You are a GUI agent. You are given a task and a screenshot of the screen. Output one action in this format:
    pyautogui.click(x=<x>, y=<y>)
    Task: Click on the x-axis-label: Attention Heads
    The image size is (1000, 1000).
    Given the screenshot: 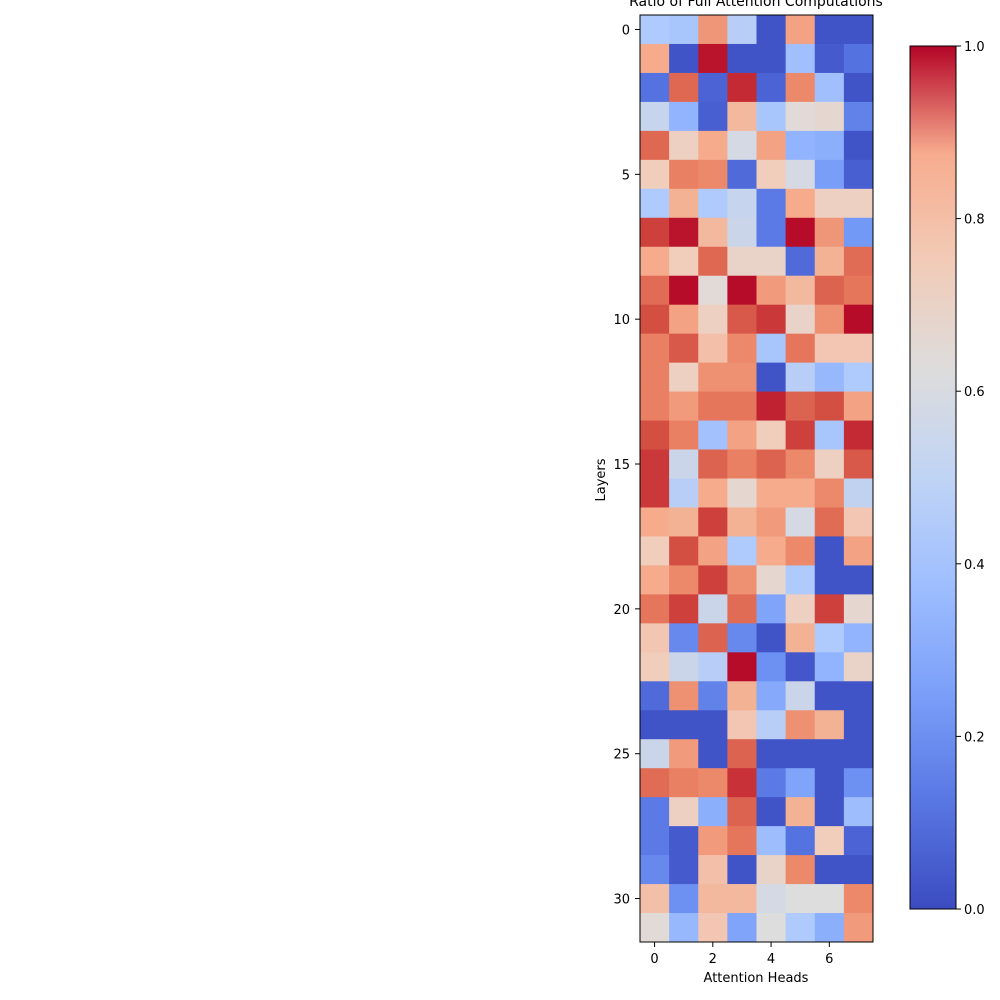 What is the action you would take?
    pyautogui.click(x=756, y=978)
    